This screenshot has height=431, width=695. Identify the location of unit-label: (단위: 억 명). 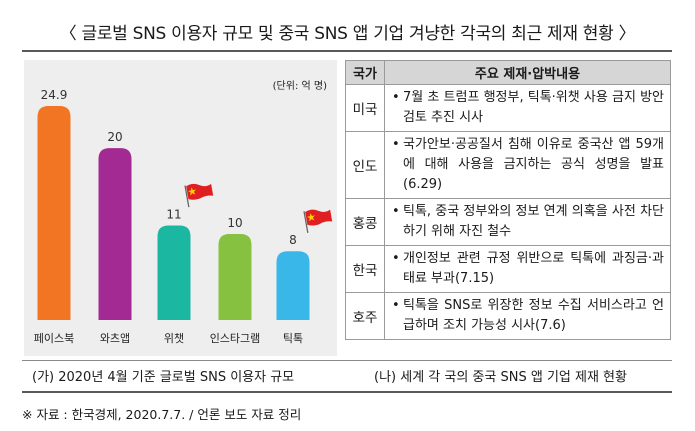
(299, 86).